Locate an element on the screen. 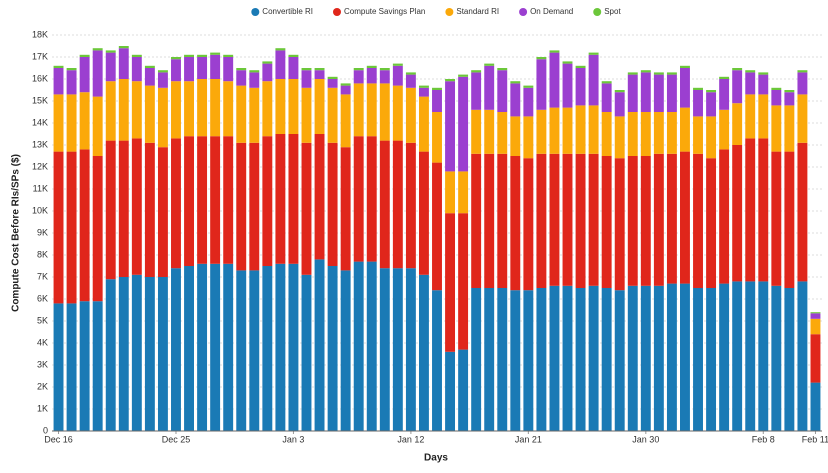 This screenshot has width=828, height=473. x-tick-label: Jan 3 is located at coordinates (293, 439).